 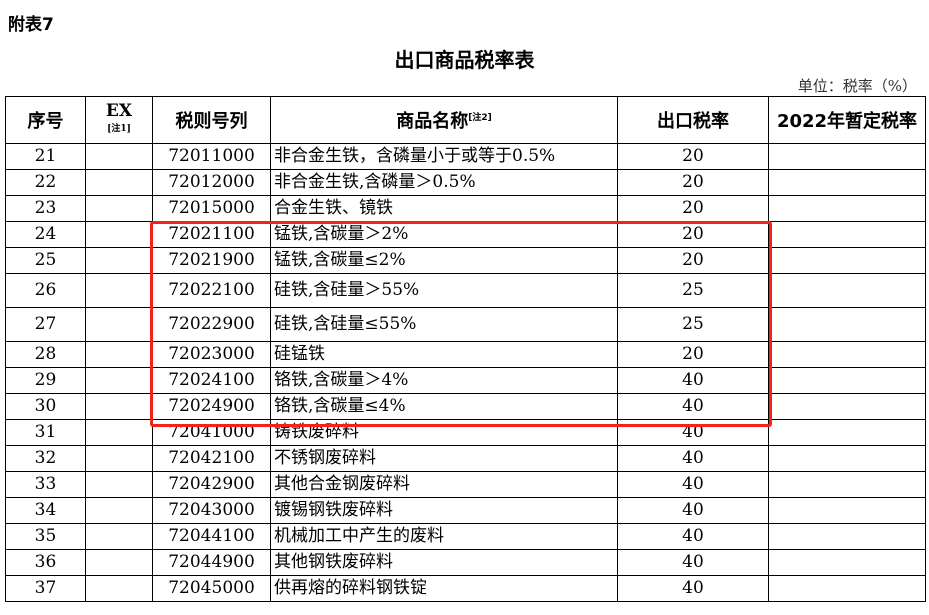 I want to click on table-row: 30 72024900 铬铁,含碳量≤4% 40, so click(x=465, y=406).